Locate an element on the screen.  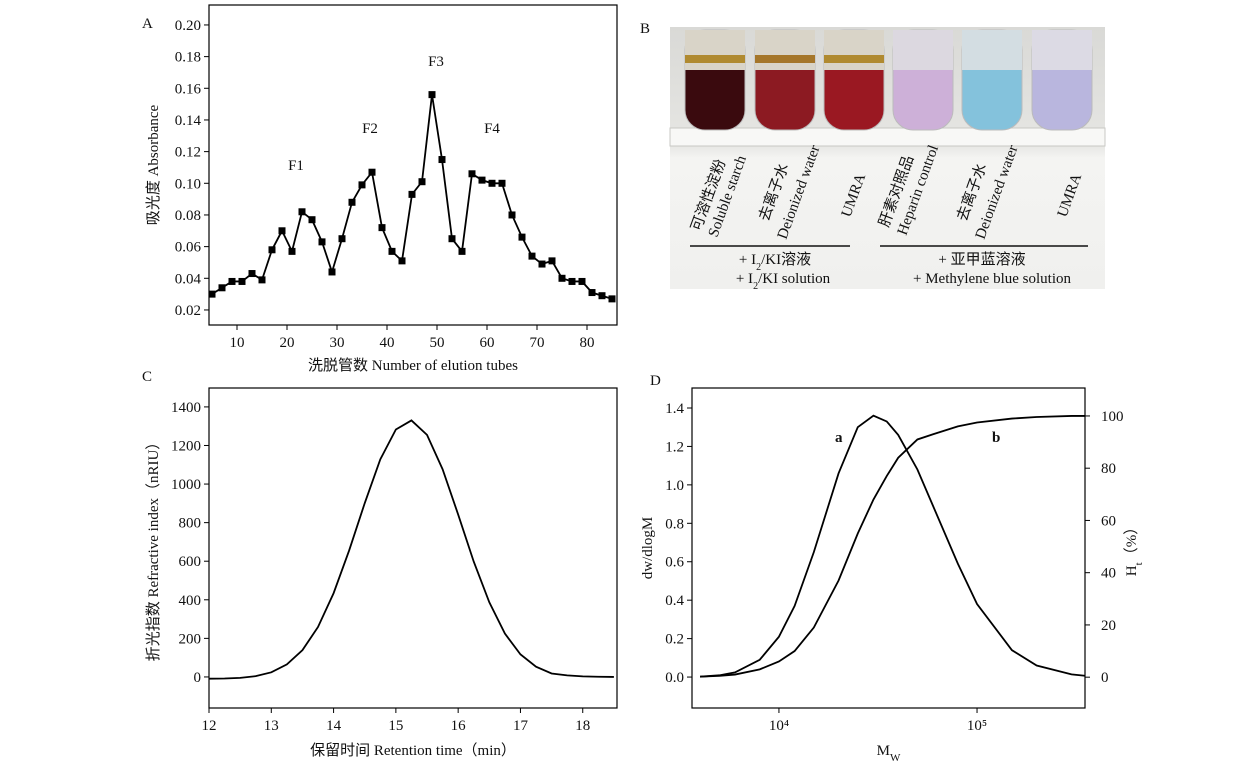
x-tick-label: 10⁴ is located at coordinates (779, 726).